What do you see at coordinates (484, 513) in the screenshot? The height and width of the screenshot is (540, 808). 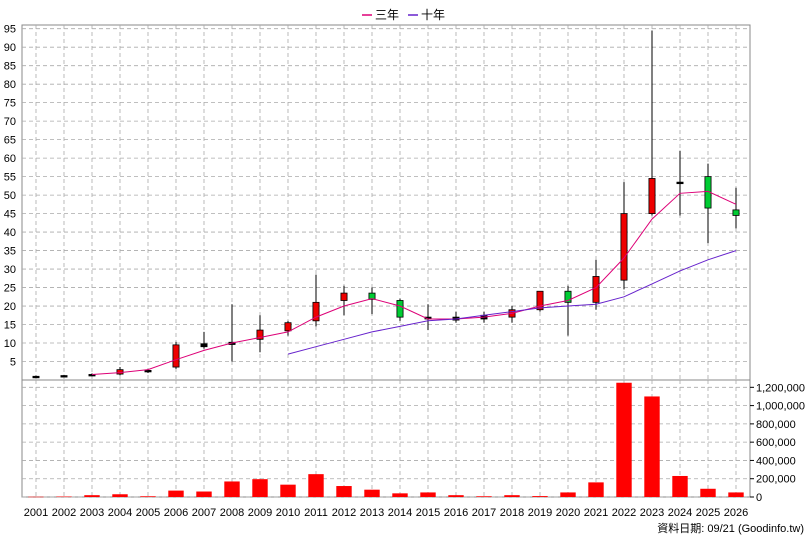 I see `x-tick-label: 2017` at bounding box center [484, 513].